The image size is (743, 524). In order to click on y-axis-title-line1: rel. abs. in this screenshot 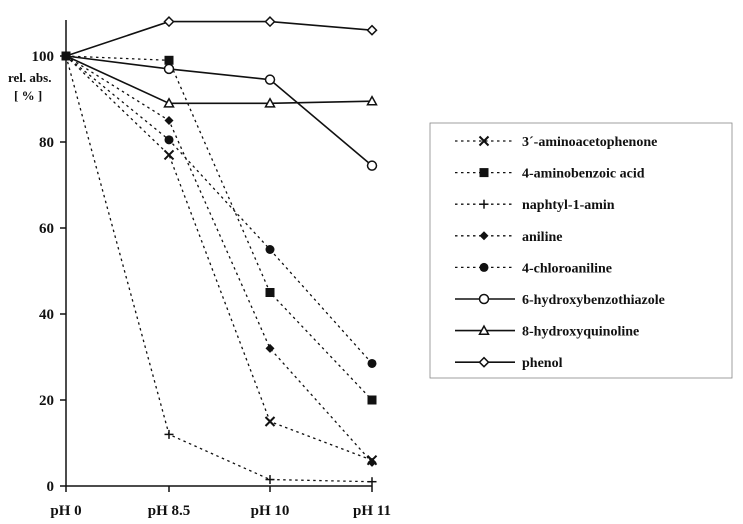, I will do `click(29, 77)`.